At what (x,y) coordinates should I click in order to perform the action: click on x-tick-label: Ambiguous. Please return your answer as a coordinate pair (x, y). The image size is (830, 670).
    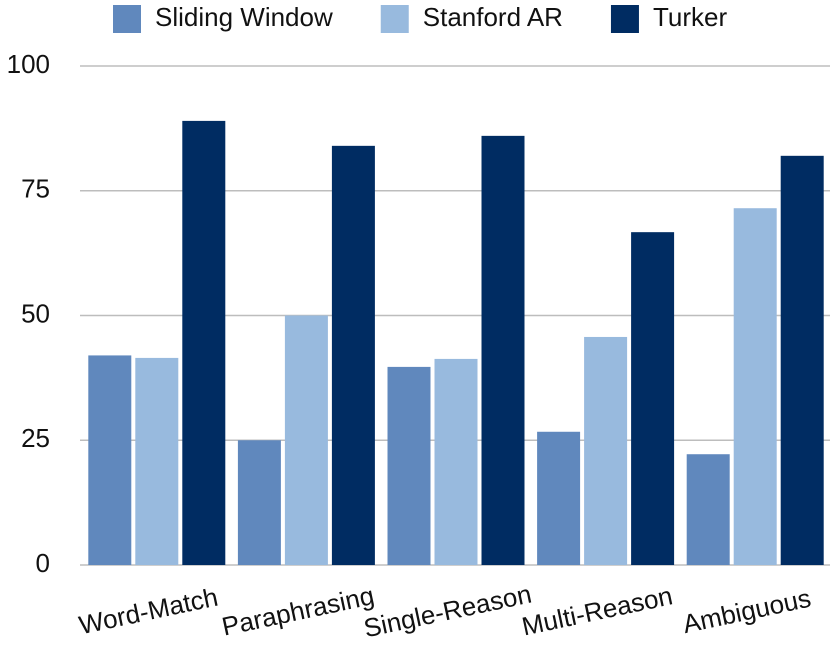
    Looking at the image, I should click on (746, 611).